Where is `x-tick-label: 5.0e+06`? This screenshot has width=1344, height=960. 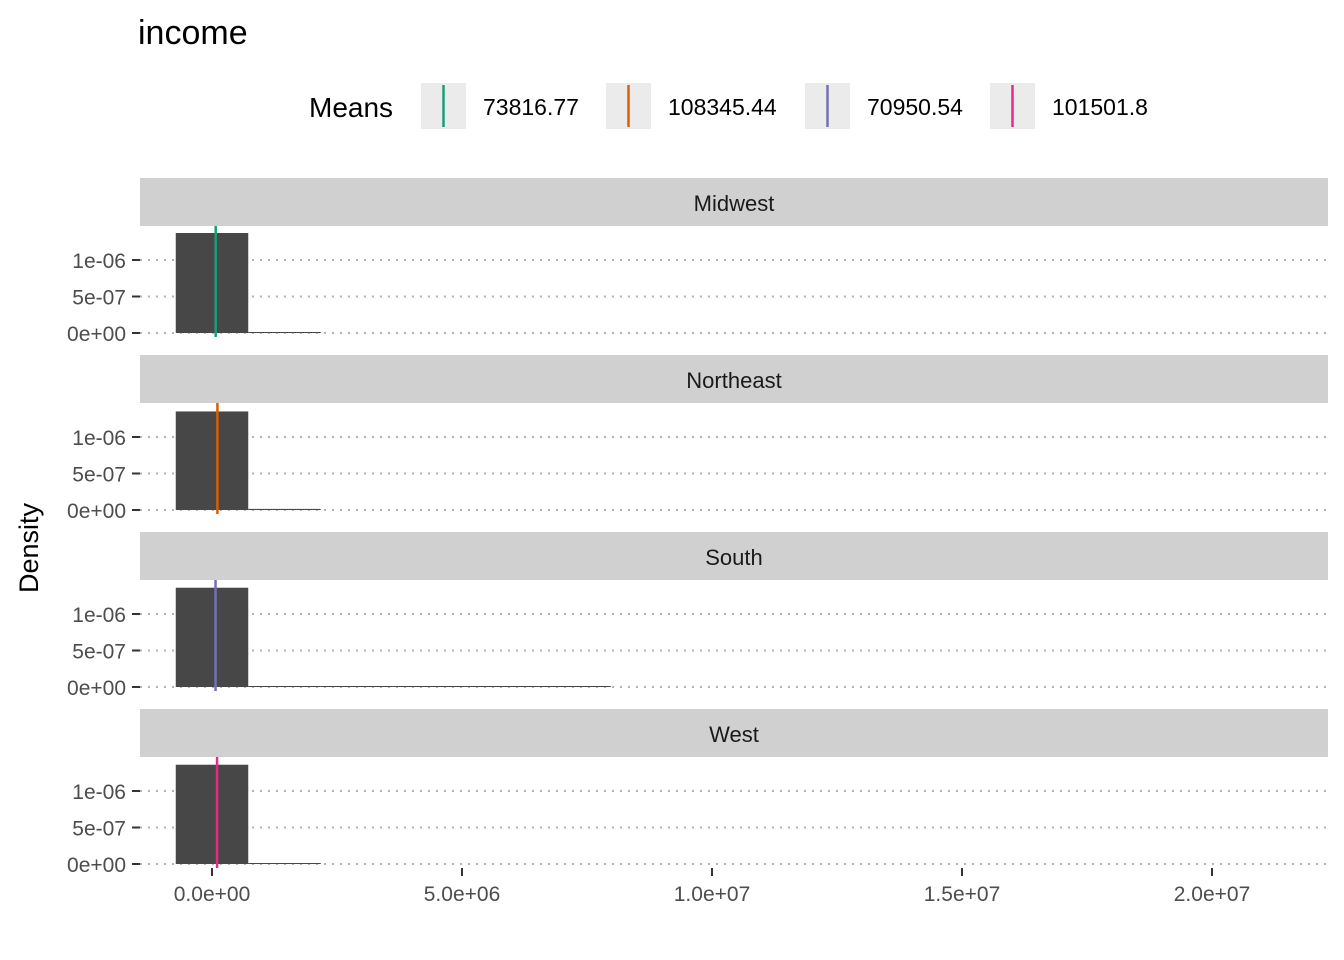 x-tick-label: 5.0e+06 is located at coordinates (462, 894).